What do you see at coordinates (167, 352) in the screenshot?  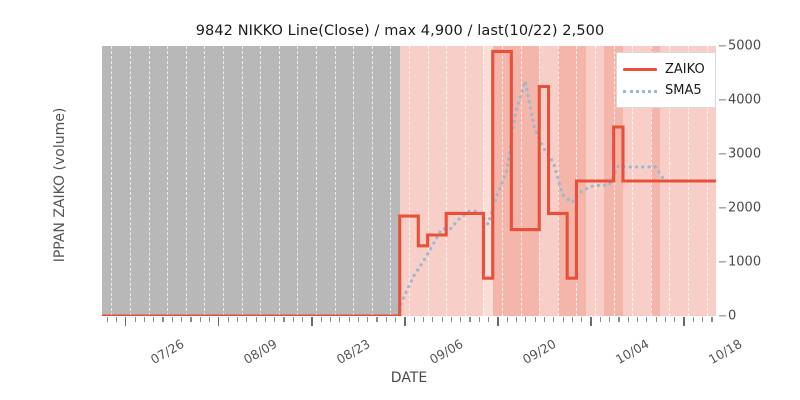 I see `x-tick-label: 07/26` at bounding box center [167, 352].